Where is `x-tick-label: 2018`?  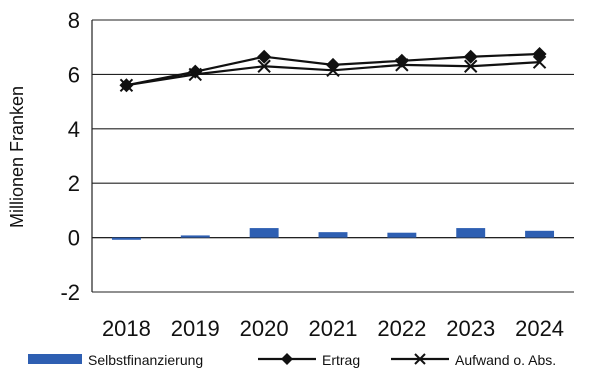 x-tick-label: 2018 is located at coordinates (126, 328).